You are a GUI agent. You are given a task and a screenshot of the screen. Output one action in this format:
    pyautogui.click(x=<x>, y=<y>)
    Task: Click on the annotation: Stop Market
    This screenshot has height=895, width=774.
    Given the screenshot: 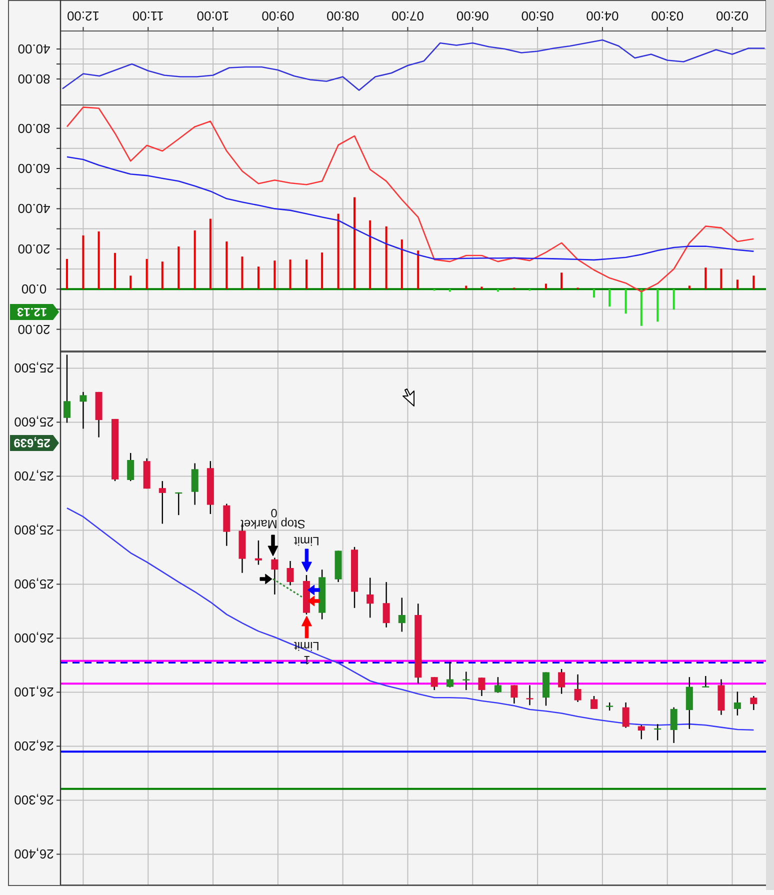 What is the action you would take?
    pyautogui.click(x=273, y=524)
    